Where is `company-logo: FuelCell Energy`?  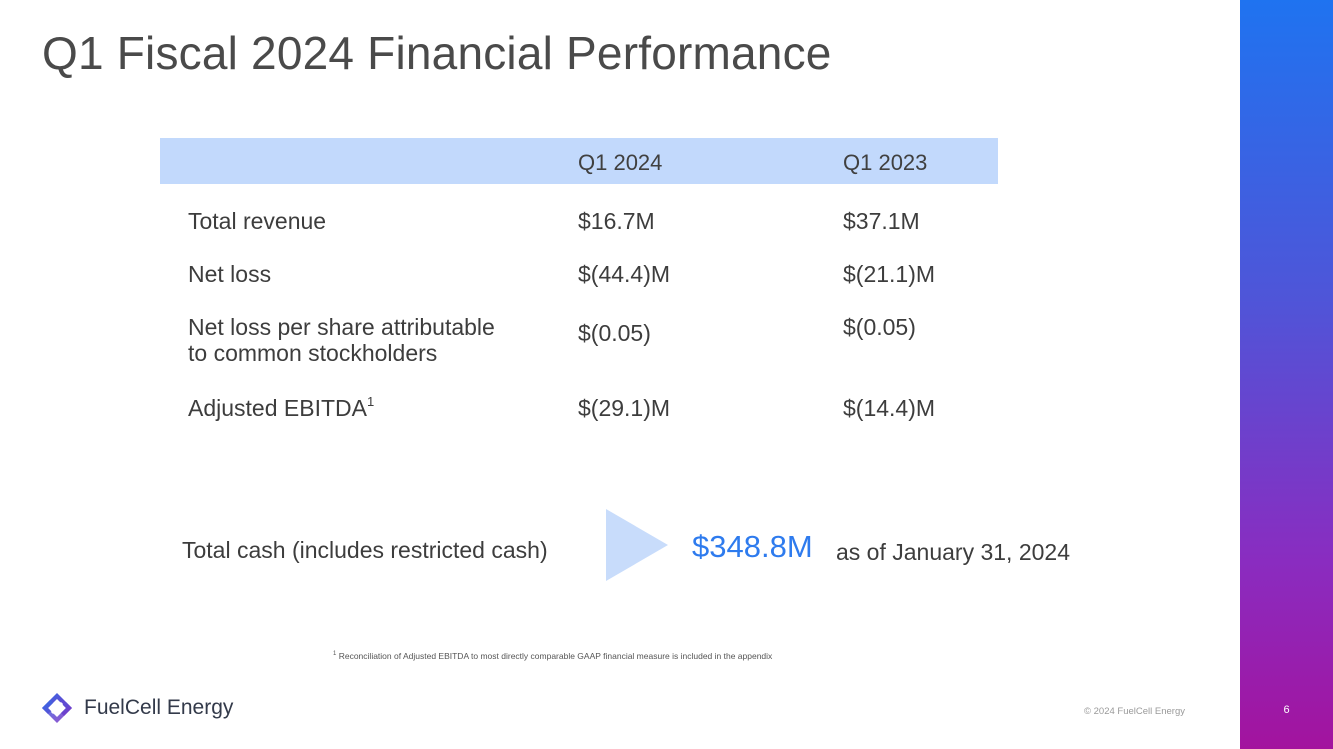
company-logo: FuelCell Energy is located at coordinates (136, 708).